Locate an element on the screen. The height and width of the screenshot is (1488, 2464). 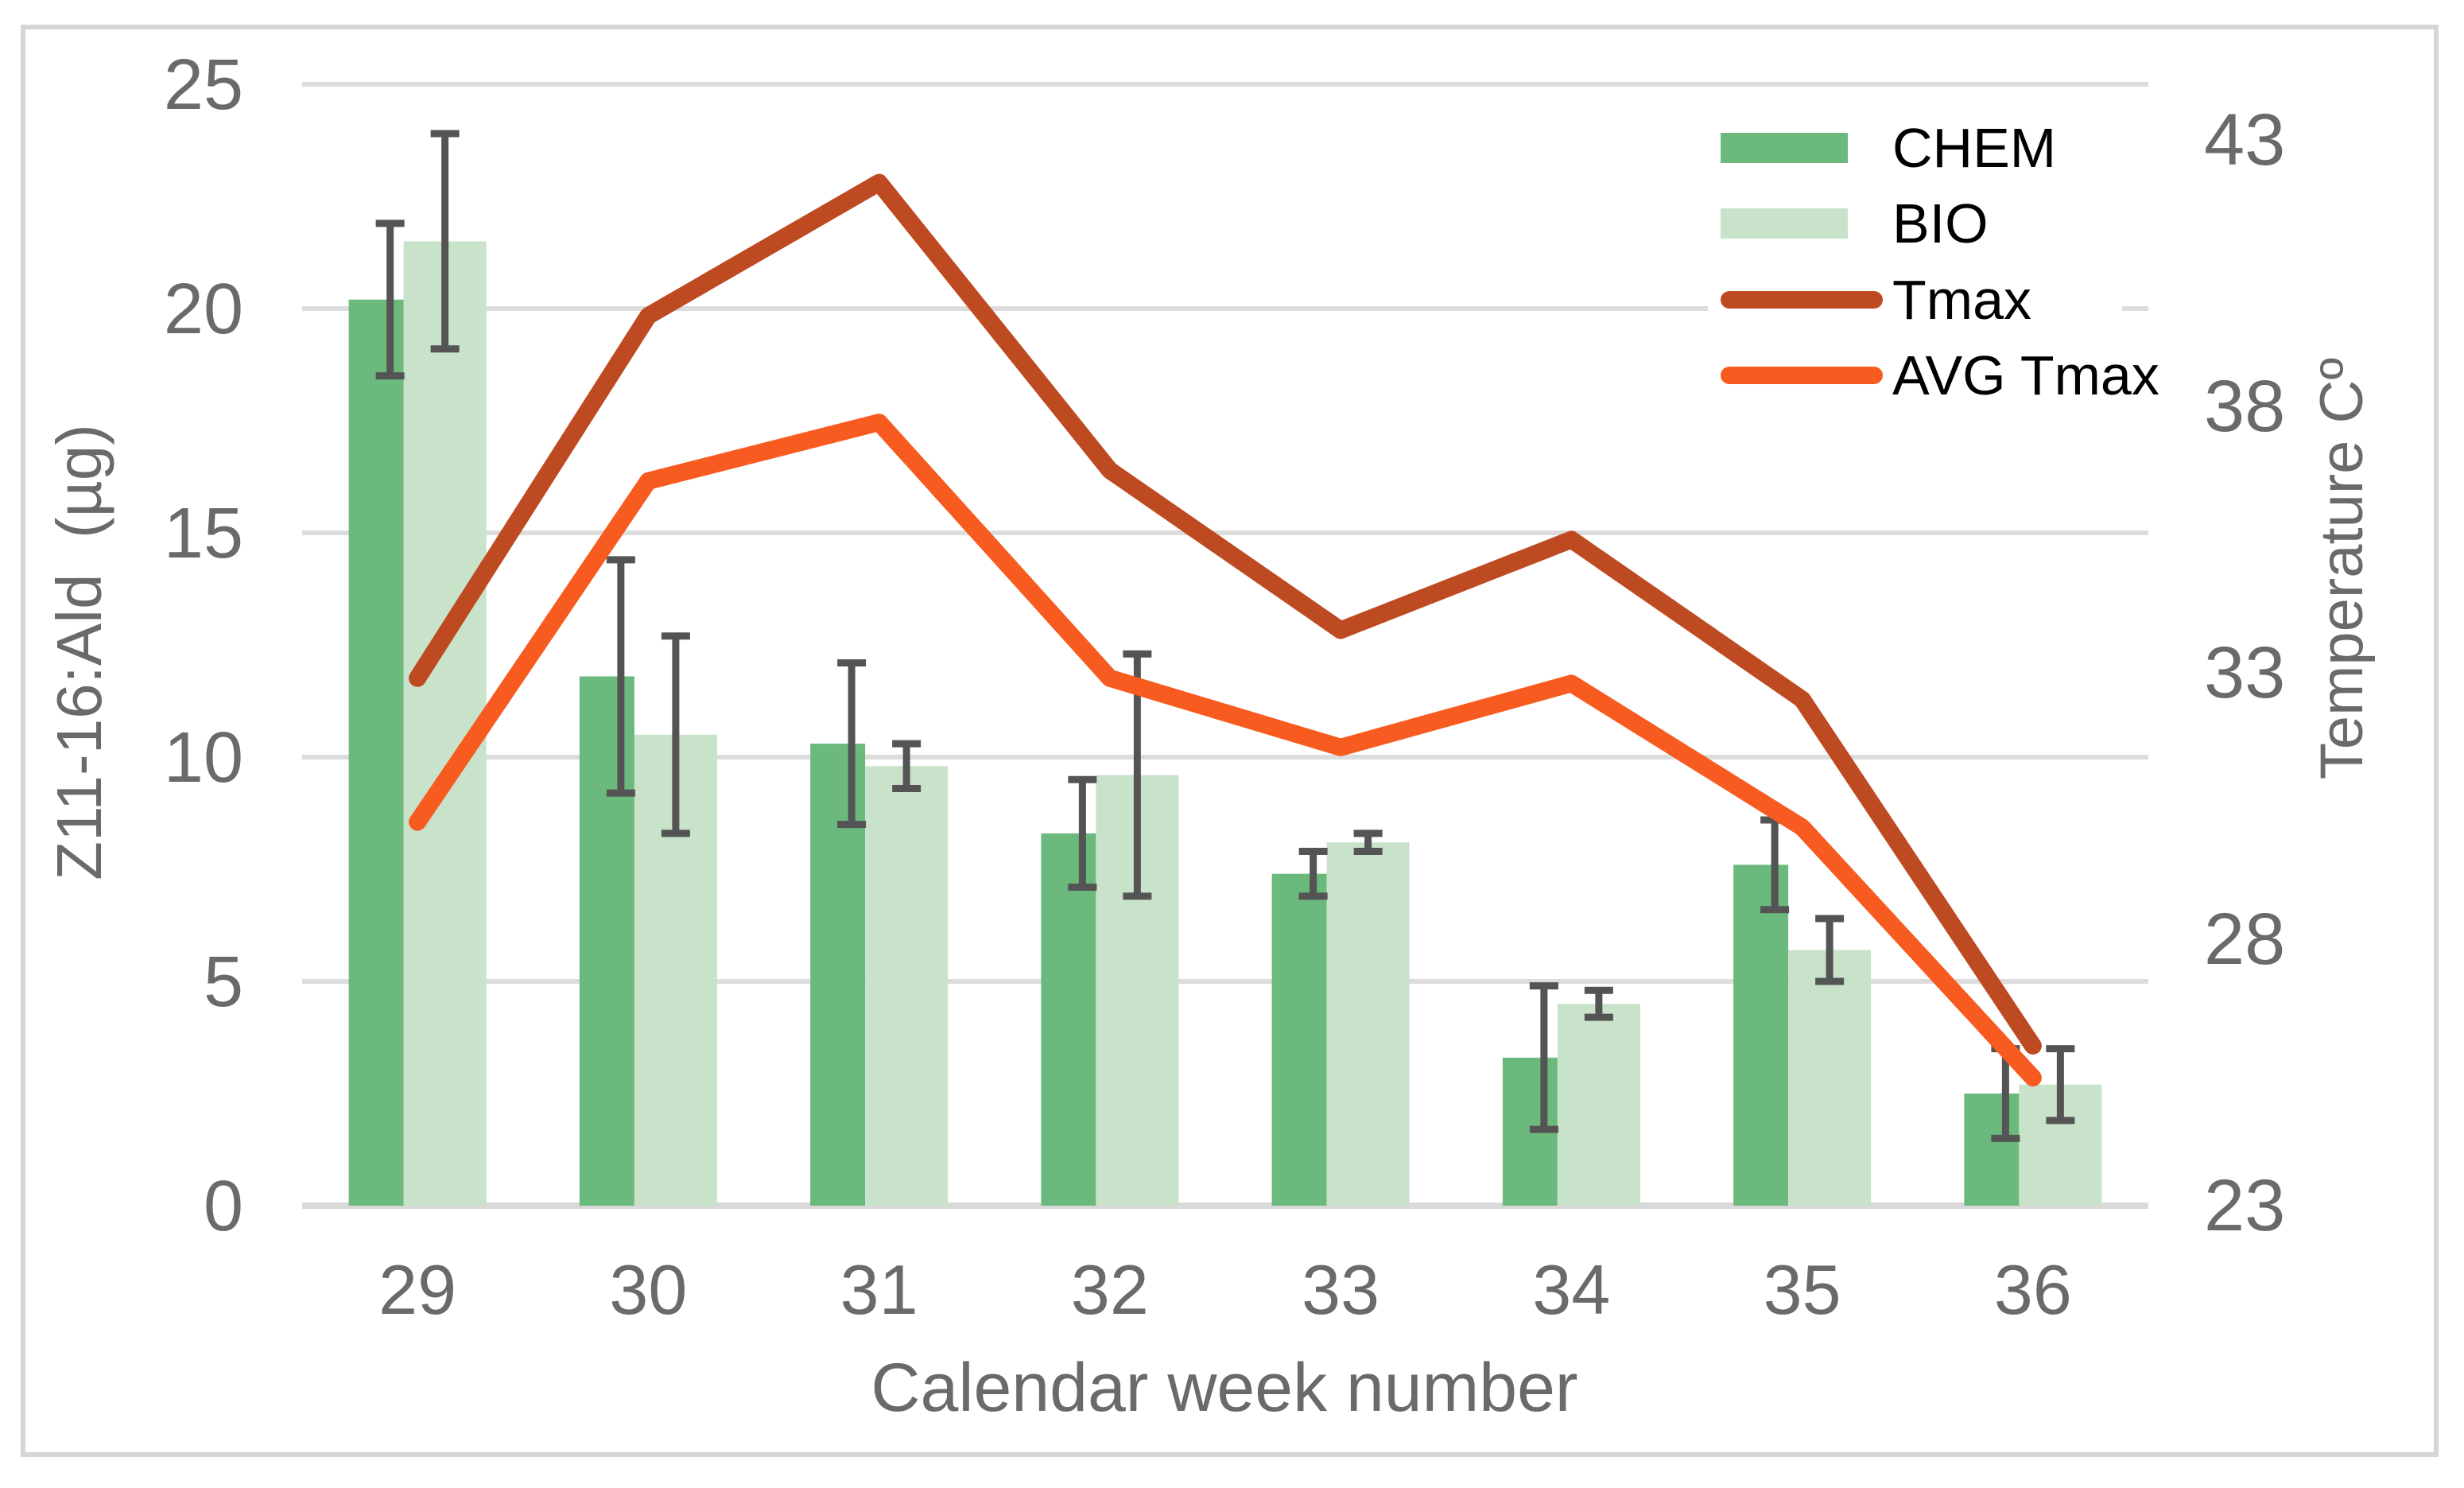
legend-item-bio: BIO is located at coordinates (1915, 224).